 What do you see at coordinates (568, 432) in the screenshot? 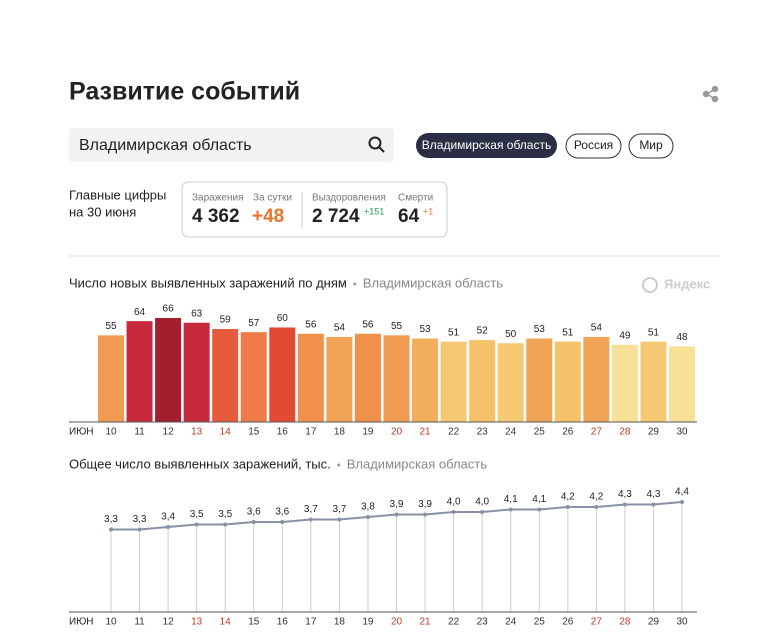
I see `x-tick-label: 26` at bounding box center [568, 432].